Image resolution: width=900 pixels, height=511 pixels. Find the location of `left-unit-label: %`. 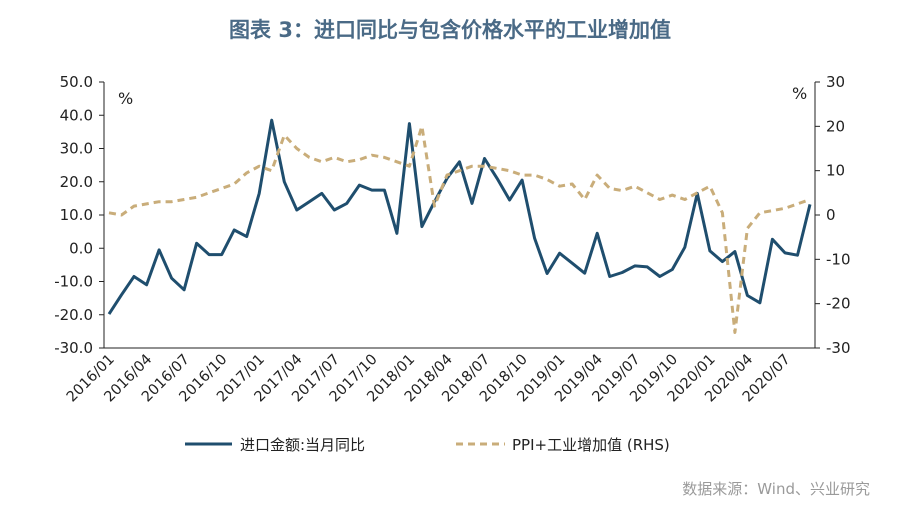

left-unit-label: % is located at coordinates (125, 98).